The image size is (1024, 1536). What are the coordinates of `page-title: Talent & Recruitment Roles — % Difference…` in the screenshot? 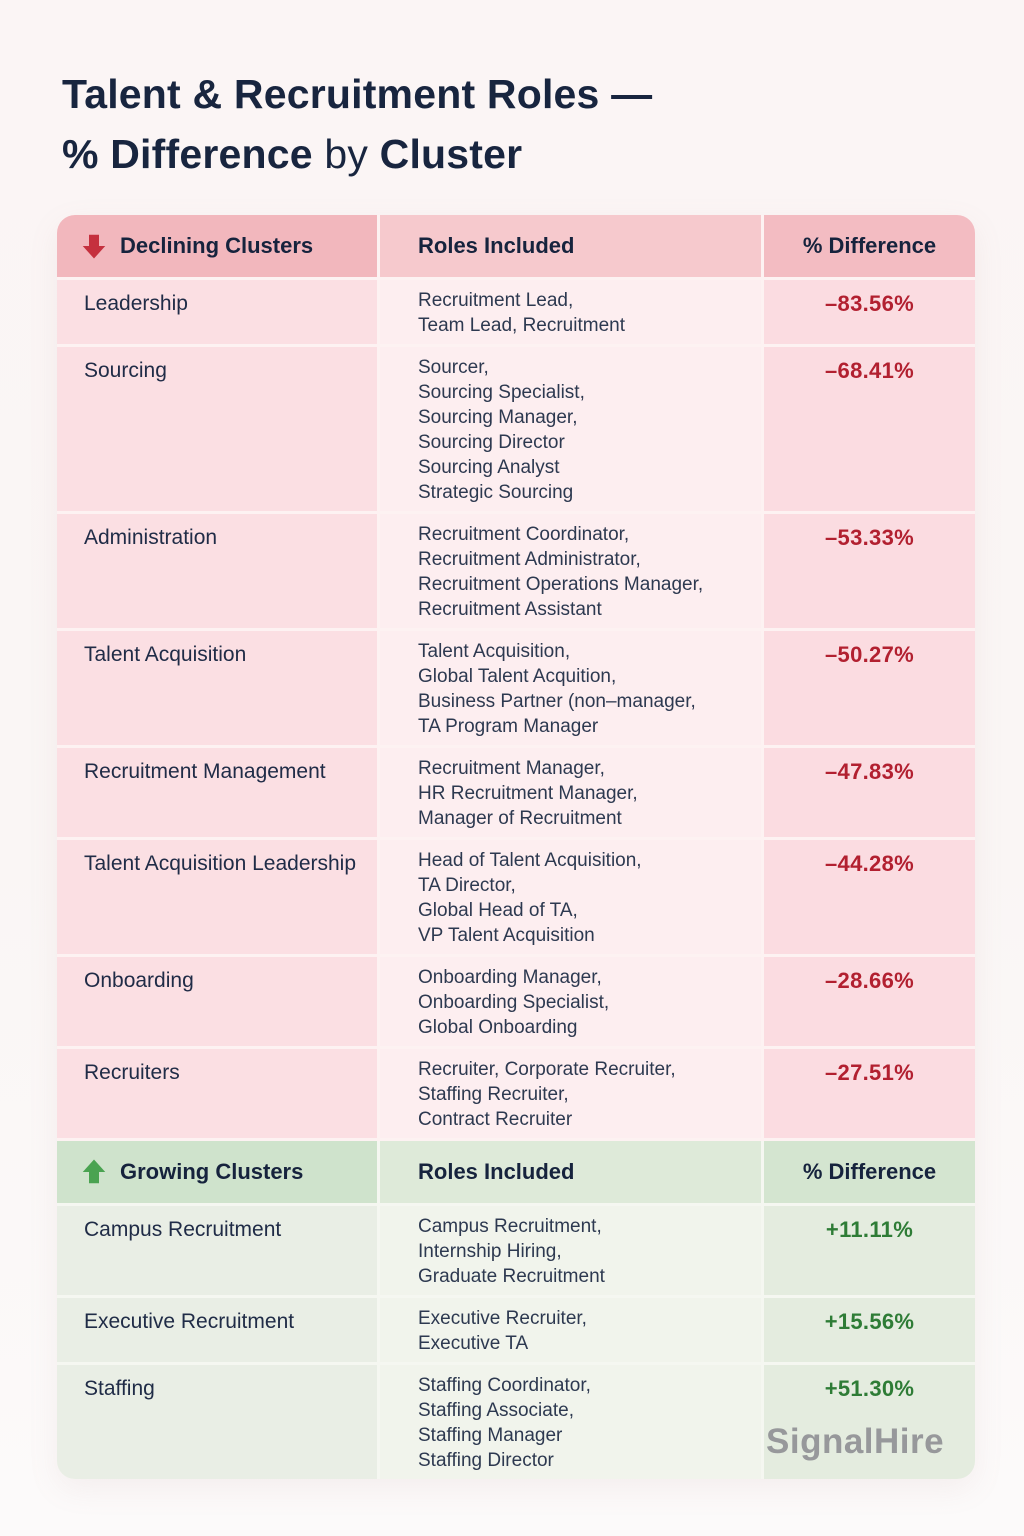 It's located at (357, 124).